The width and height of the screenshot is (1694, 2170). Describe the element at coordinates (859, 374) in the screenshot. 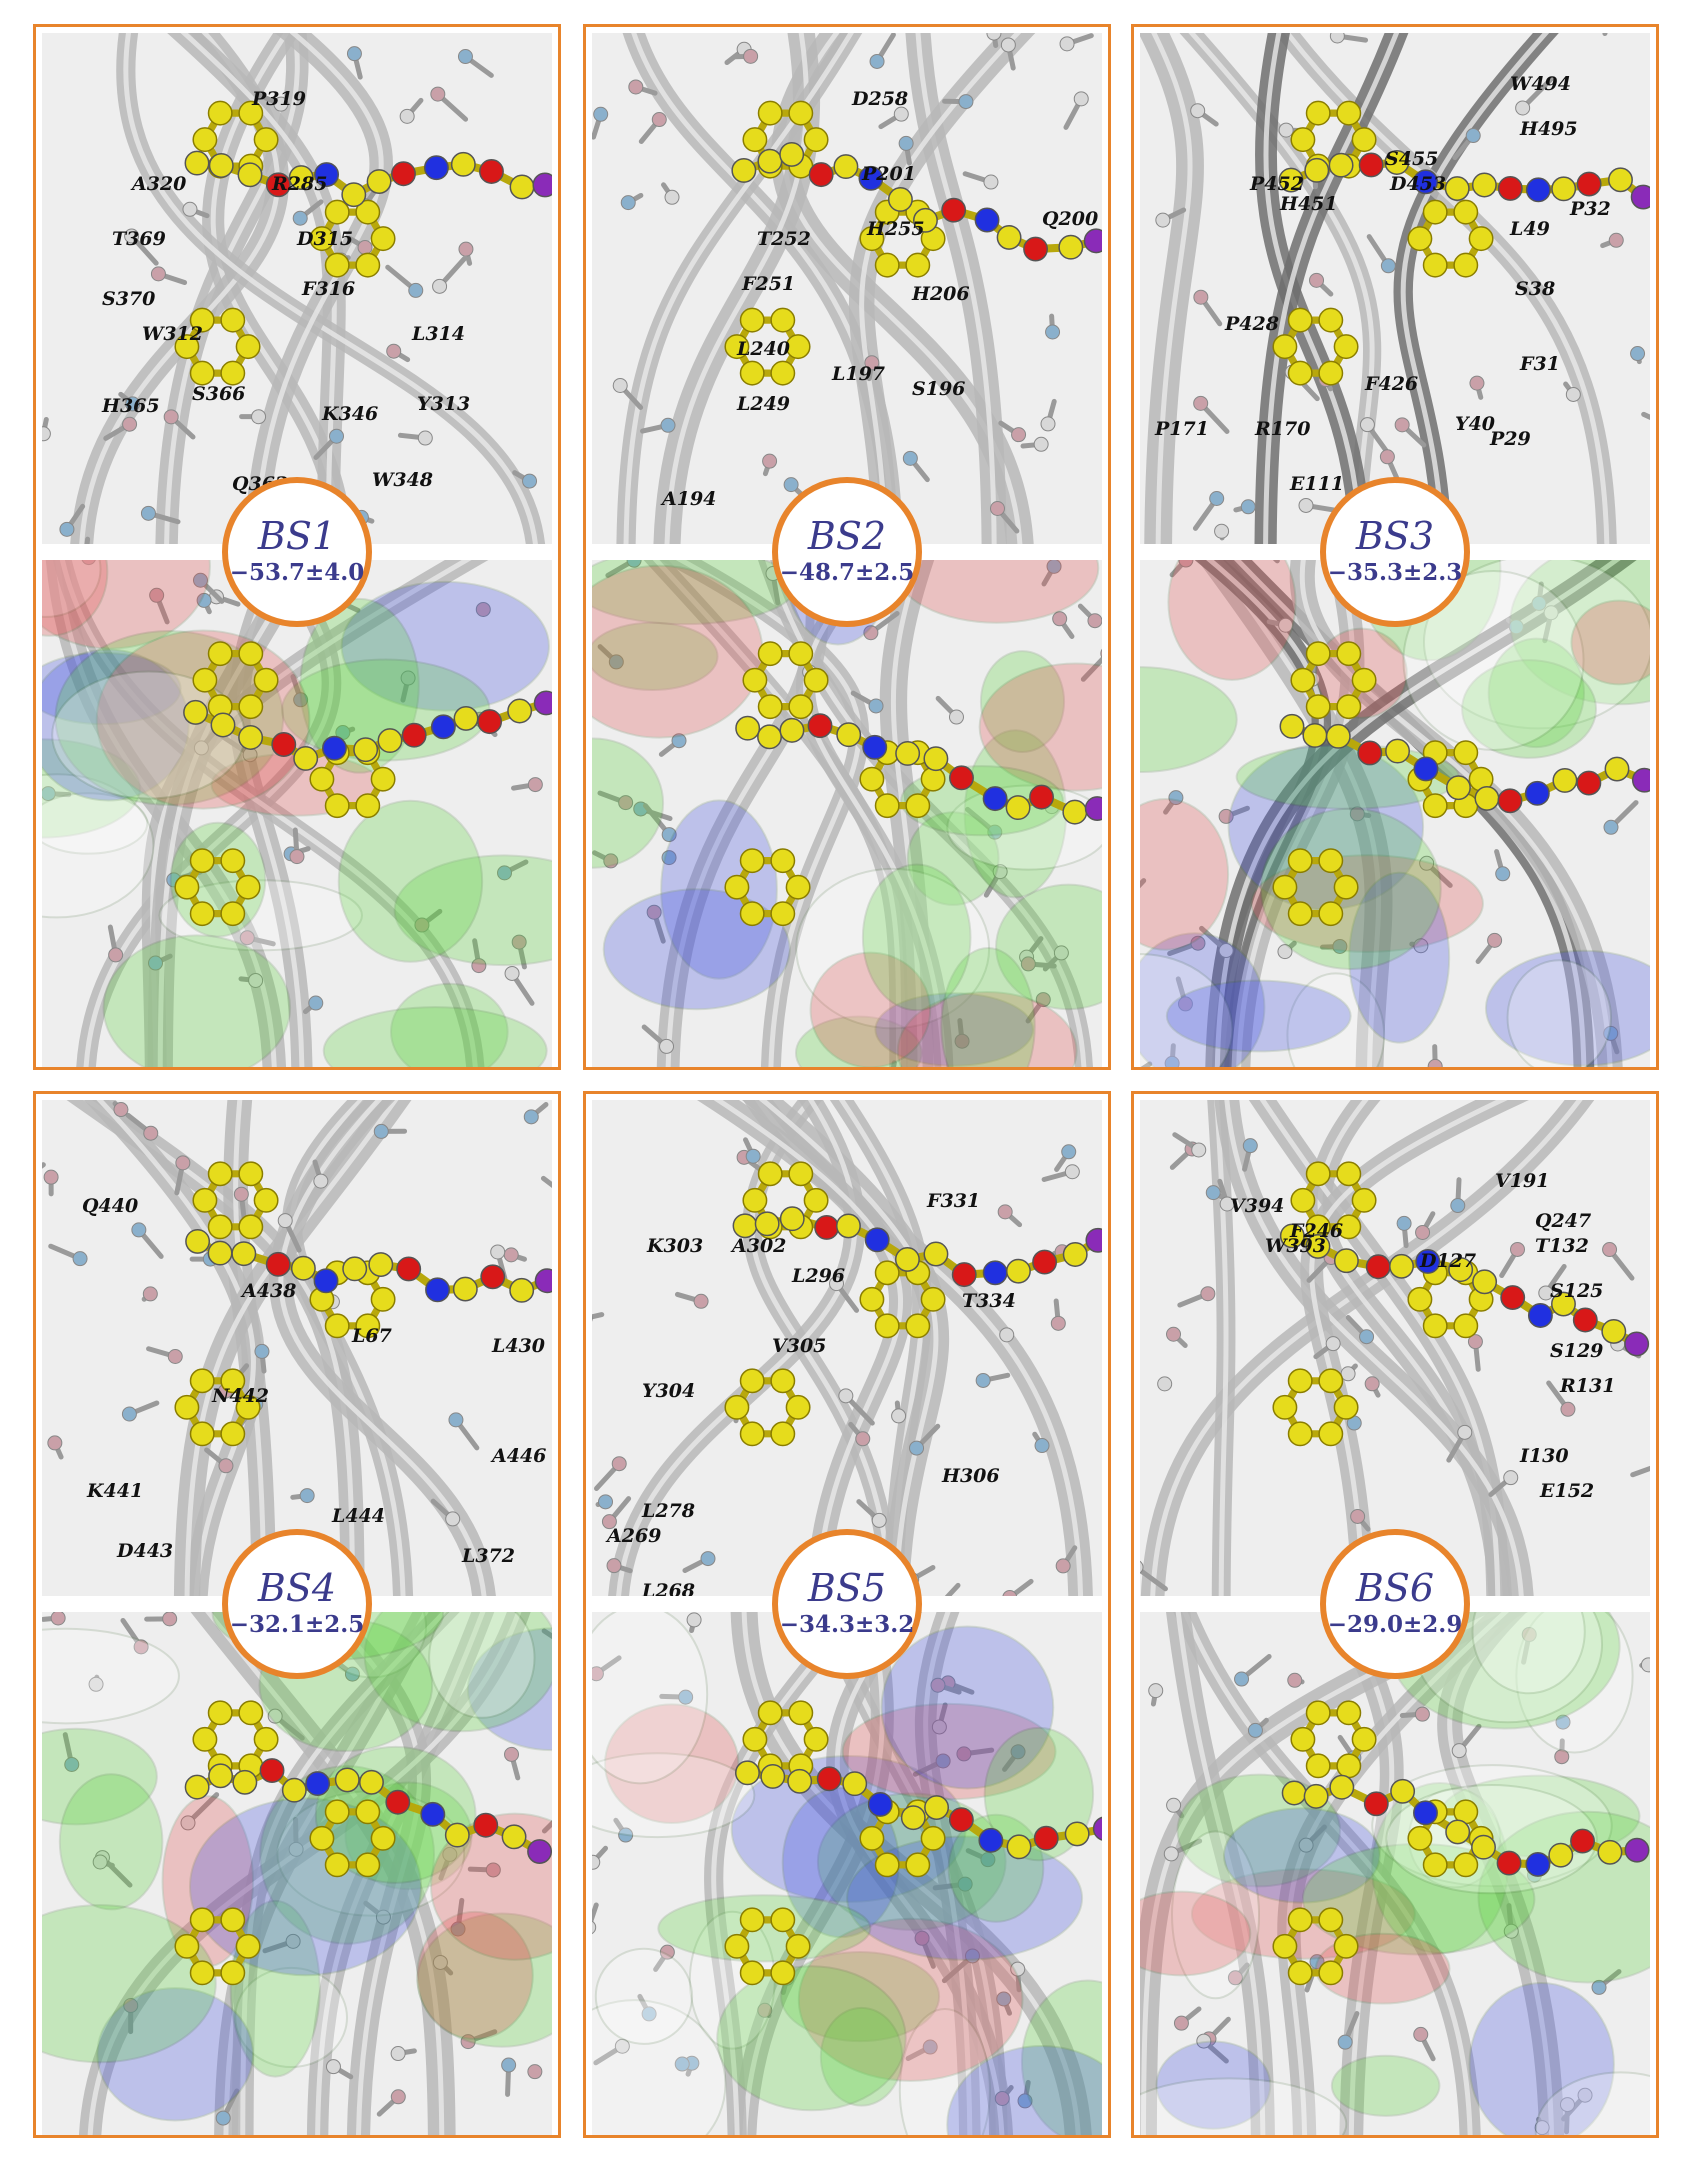

I see `residue-label: L197` at that location.